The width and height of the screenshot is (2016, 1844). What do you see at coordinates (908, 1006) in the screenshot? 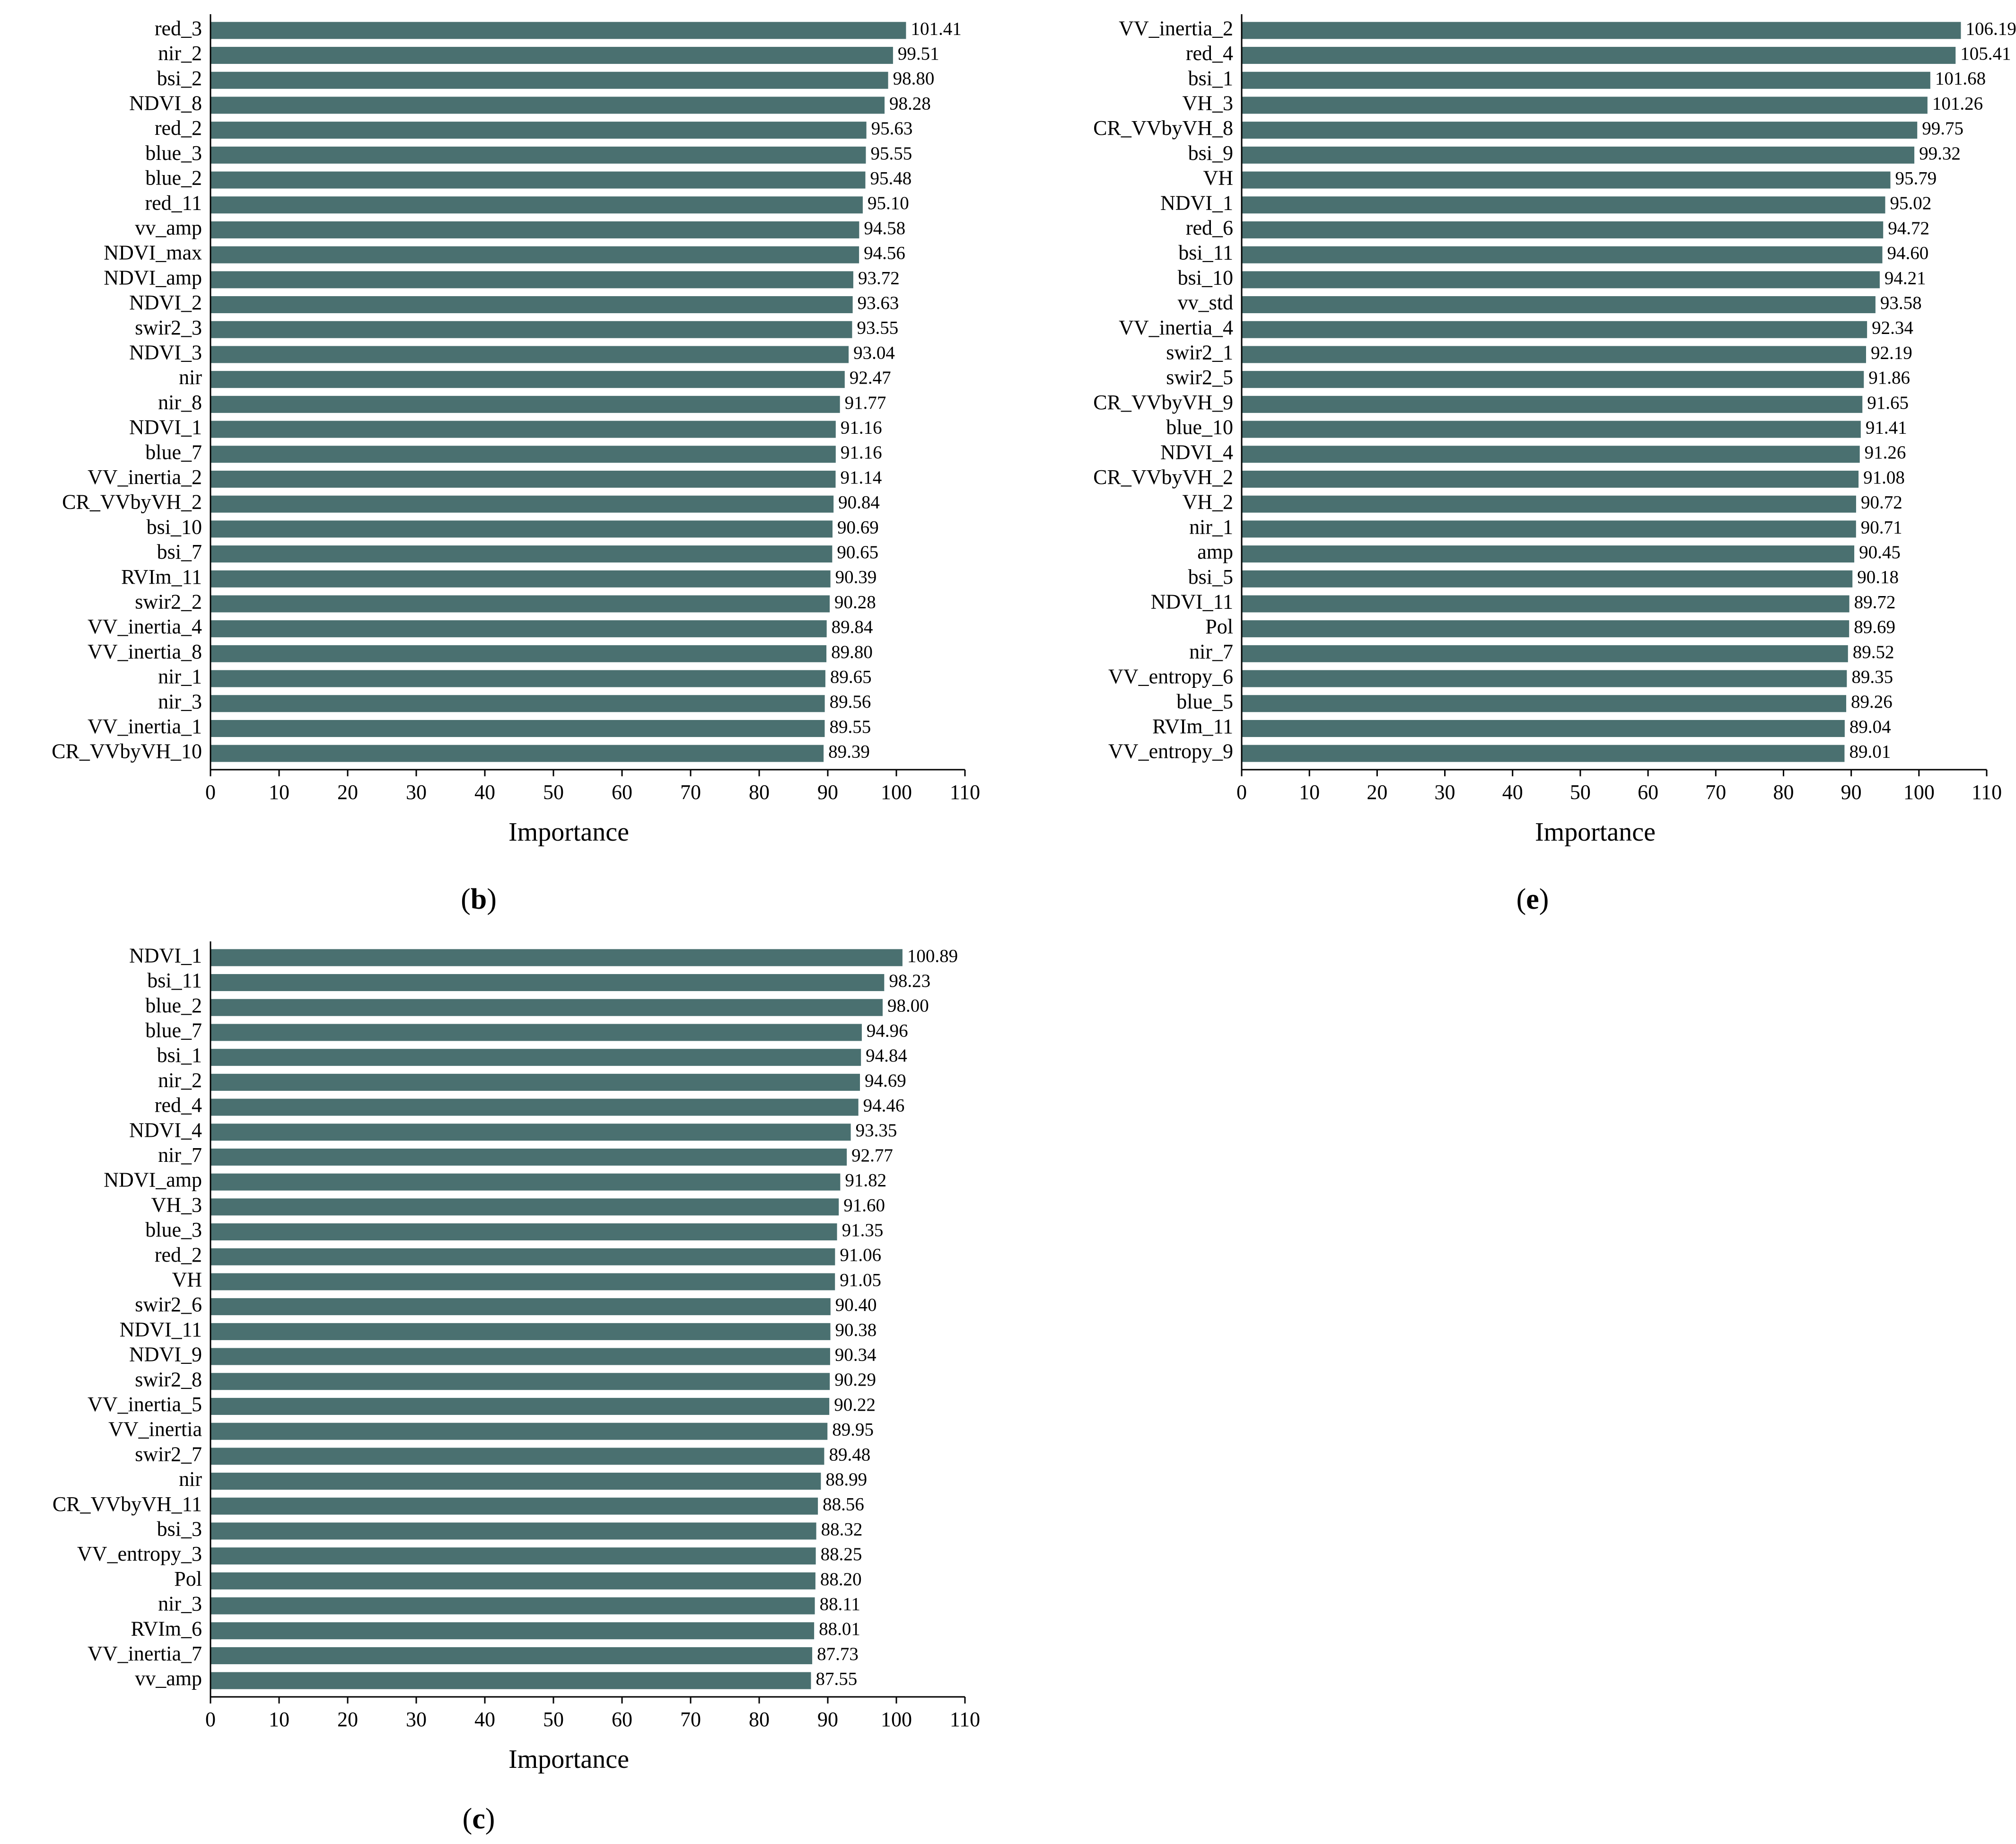
I see `value-label-c-2: 98.00` at bounding box center [908, 1006].